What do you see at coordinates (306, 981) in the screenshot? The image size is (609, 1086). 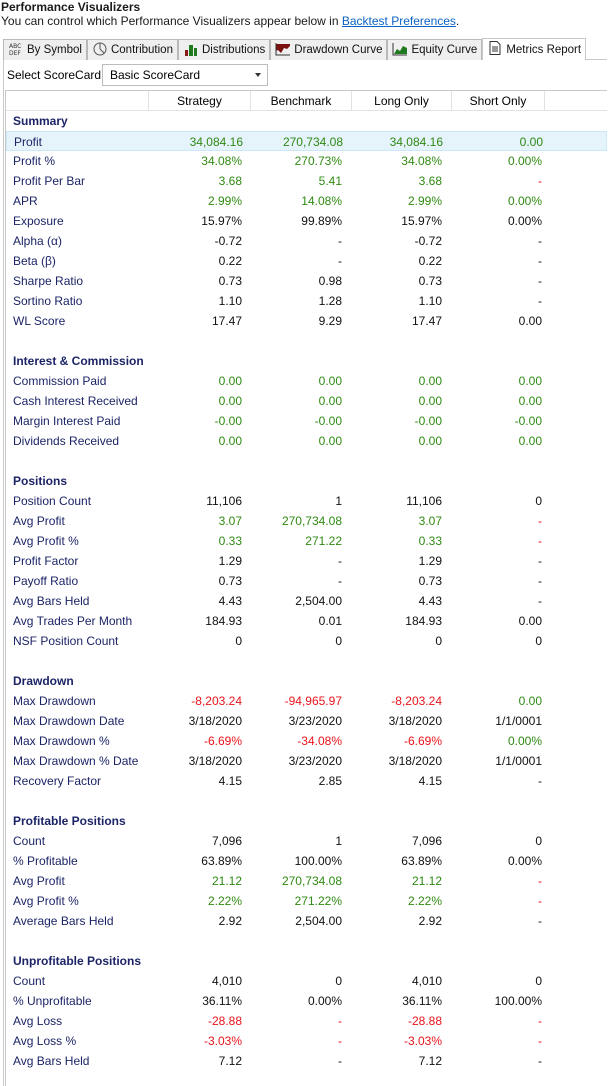 I see `table-row: Count 4,010 0 4,010 0` at bounding box center [306, 981].